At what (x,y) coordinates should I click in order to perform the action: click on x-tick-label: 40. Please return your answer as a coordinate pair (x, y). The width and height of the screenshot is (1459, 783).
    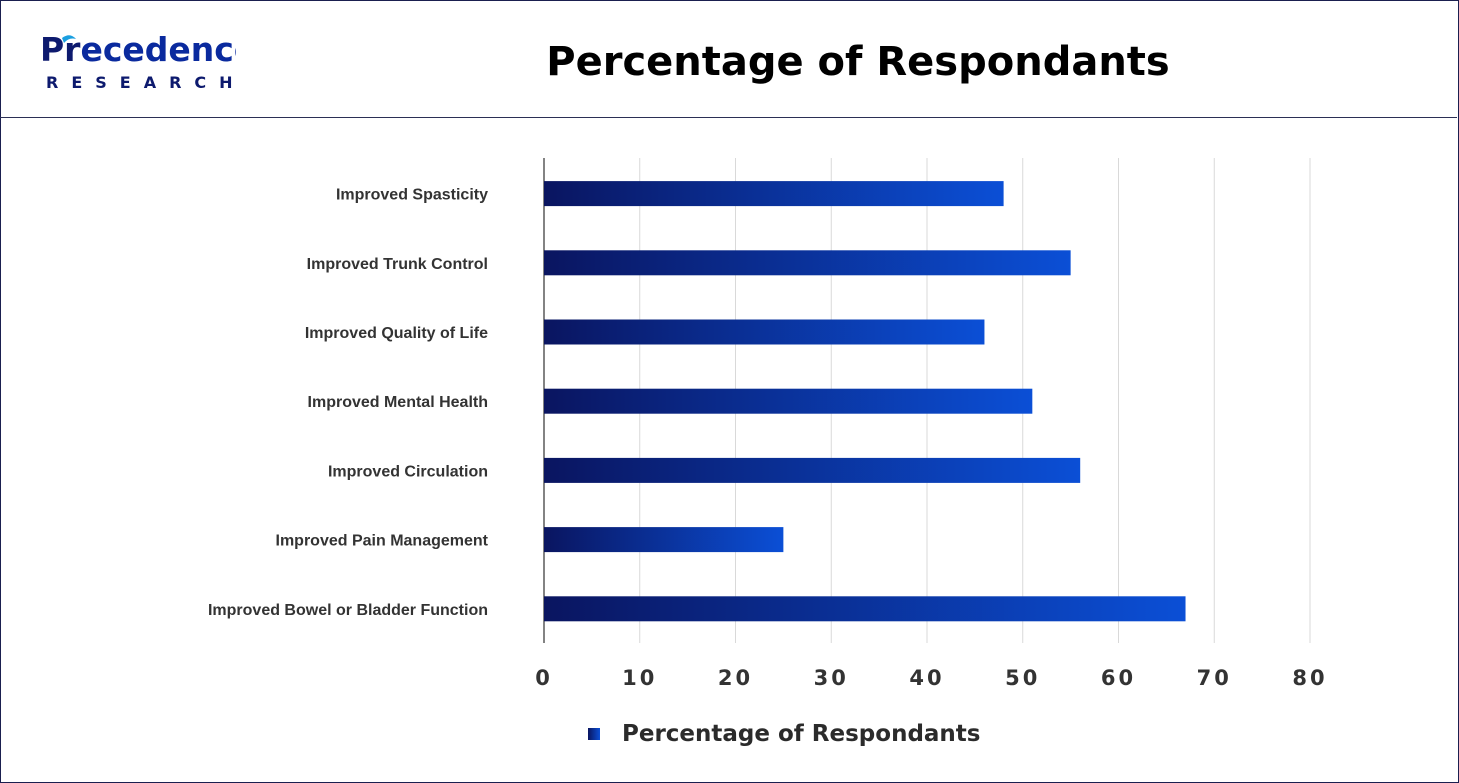
    Looking at the image, I should click on (926, 678).